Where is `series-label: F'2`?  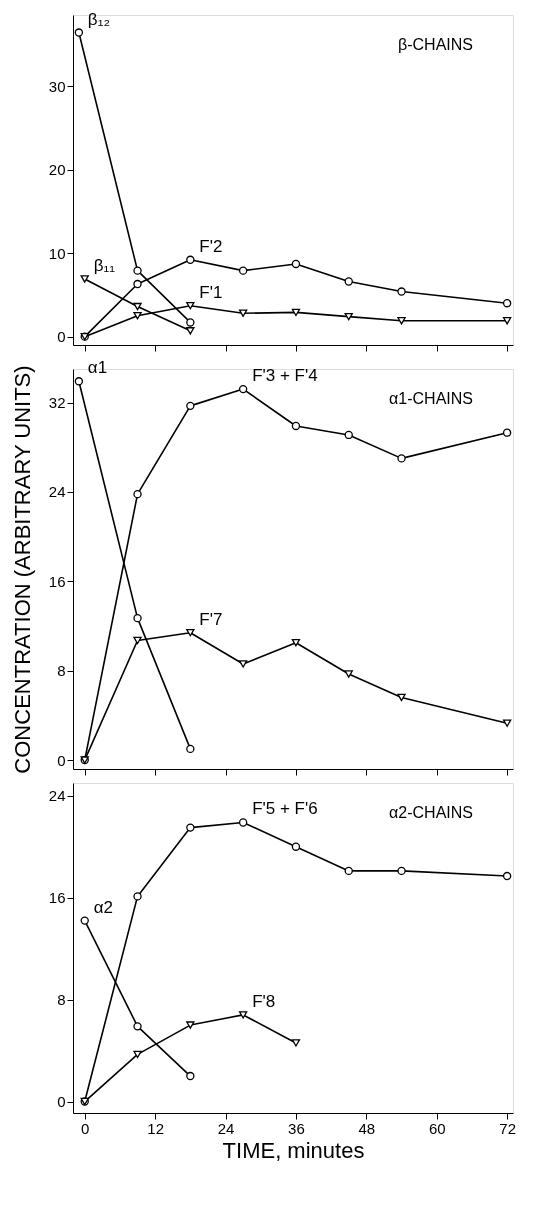 series-label: F'2 is located at coordinates (211, 246).